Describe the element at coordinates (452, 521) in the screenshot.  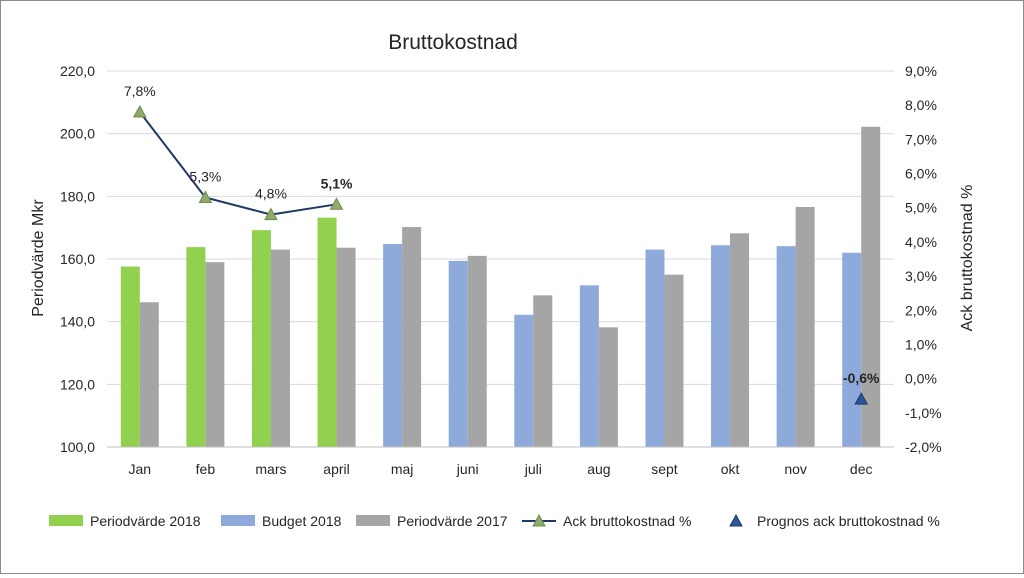
I see `legend-label: Periodvärde 2017` at that location.